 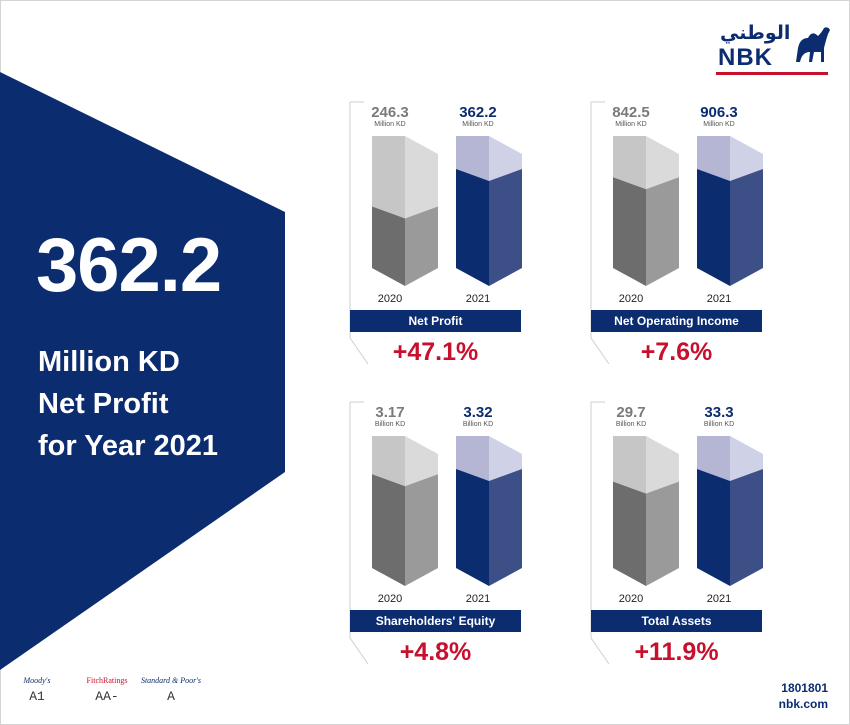 What do you see at coordinates (129, 265) in the screenshot?
I see `hero-value: 362.2` at bounding box center [129, 265].